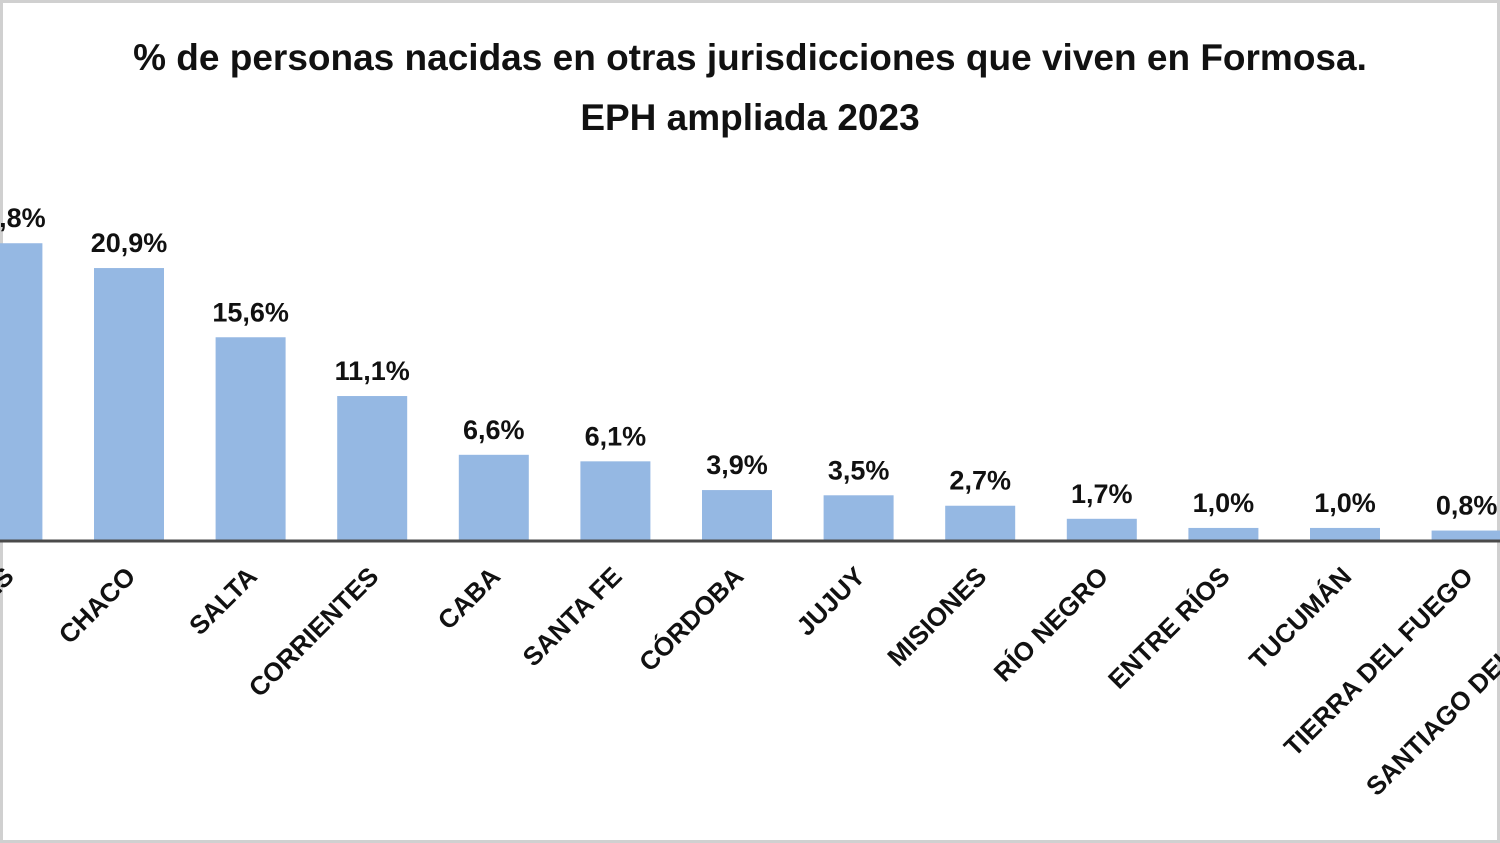 This screenshot has width=1500, height=843. I want to click on value-label: 1,7%, so click(1102, 494).